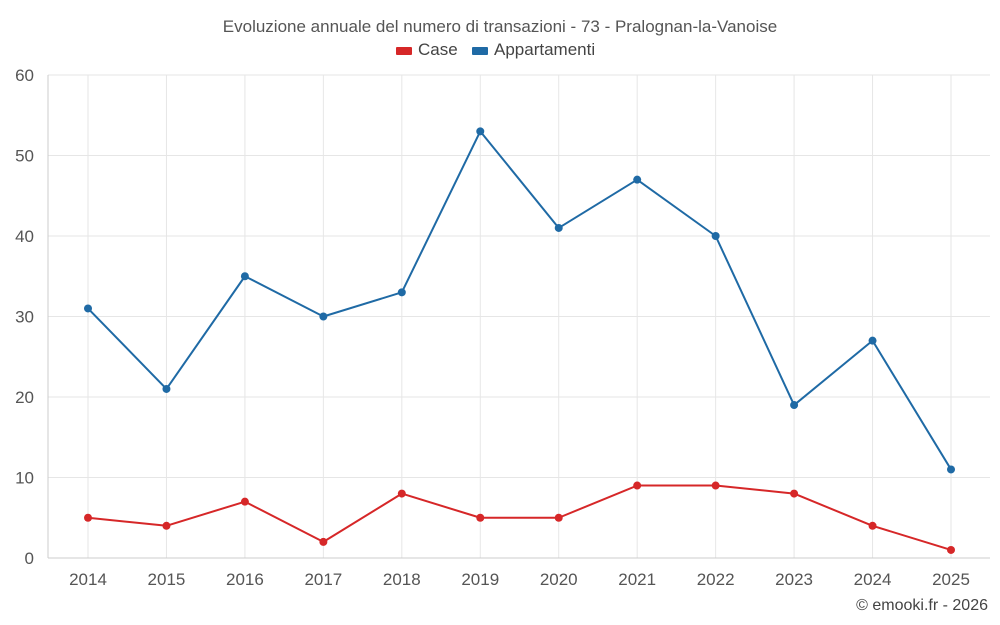 The height and width of the screenshot is (625, 1000). I want to click on credit-text: © emooki.fr - 2026, so click(922, 605).